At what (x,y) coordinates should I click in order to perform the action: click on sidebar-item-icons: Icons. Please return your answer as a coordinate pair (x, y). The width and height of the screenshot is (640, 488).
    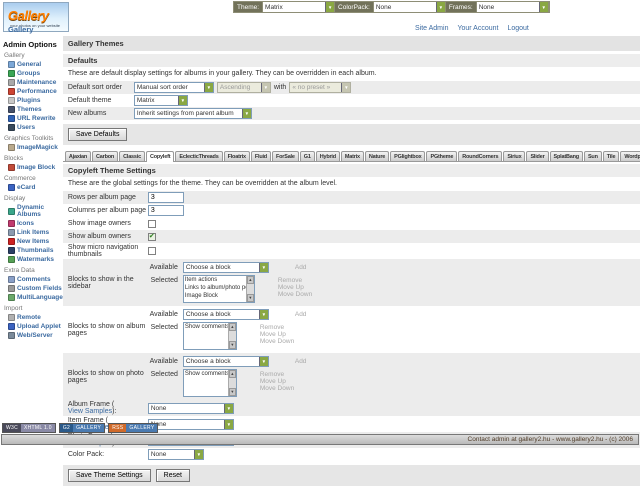
    Looking at the image, I should click on (33, 223).